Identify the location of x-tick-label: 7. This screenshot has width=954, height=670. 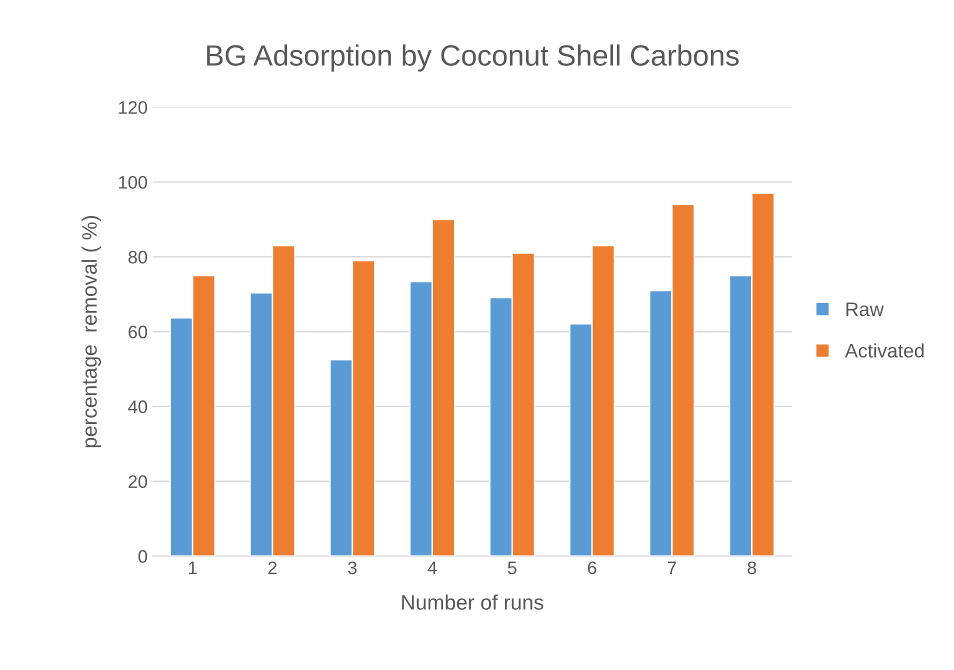
(672, 568).